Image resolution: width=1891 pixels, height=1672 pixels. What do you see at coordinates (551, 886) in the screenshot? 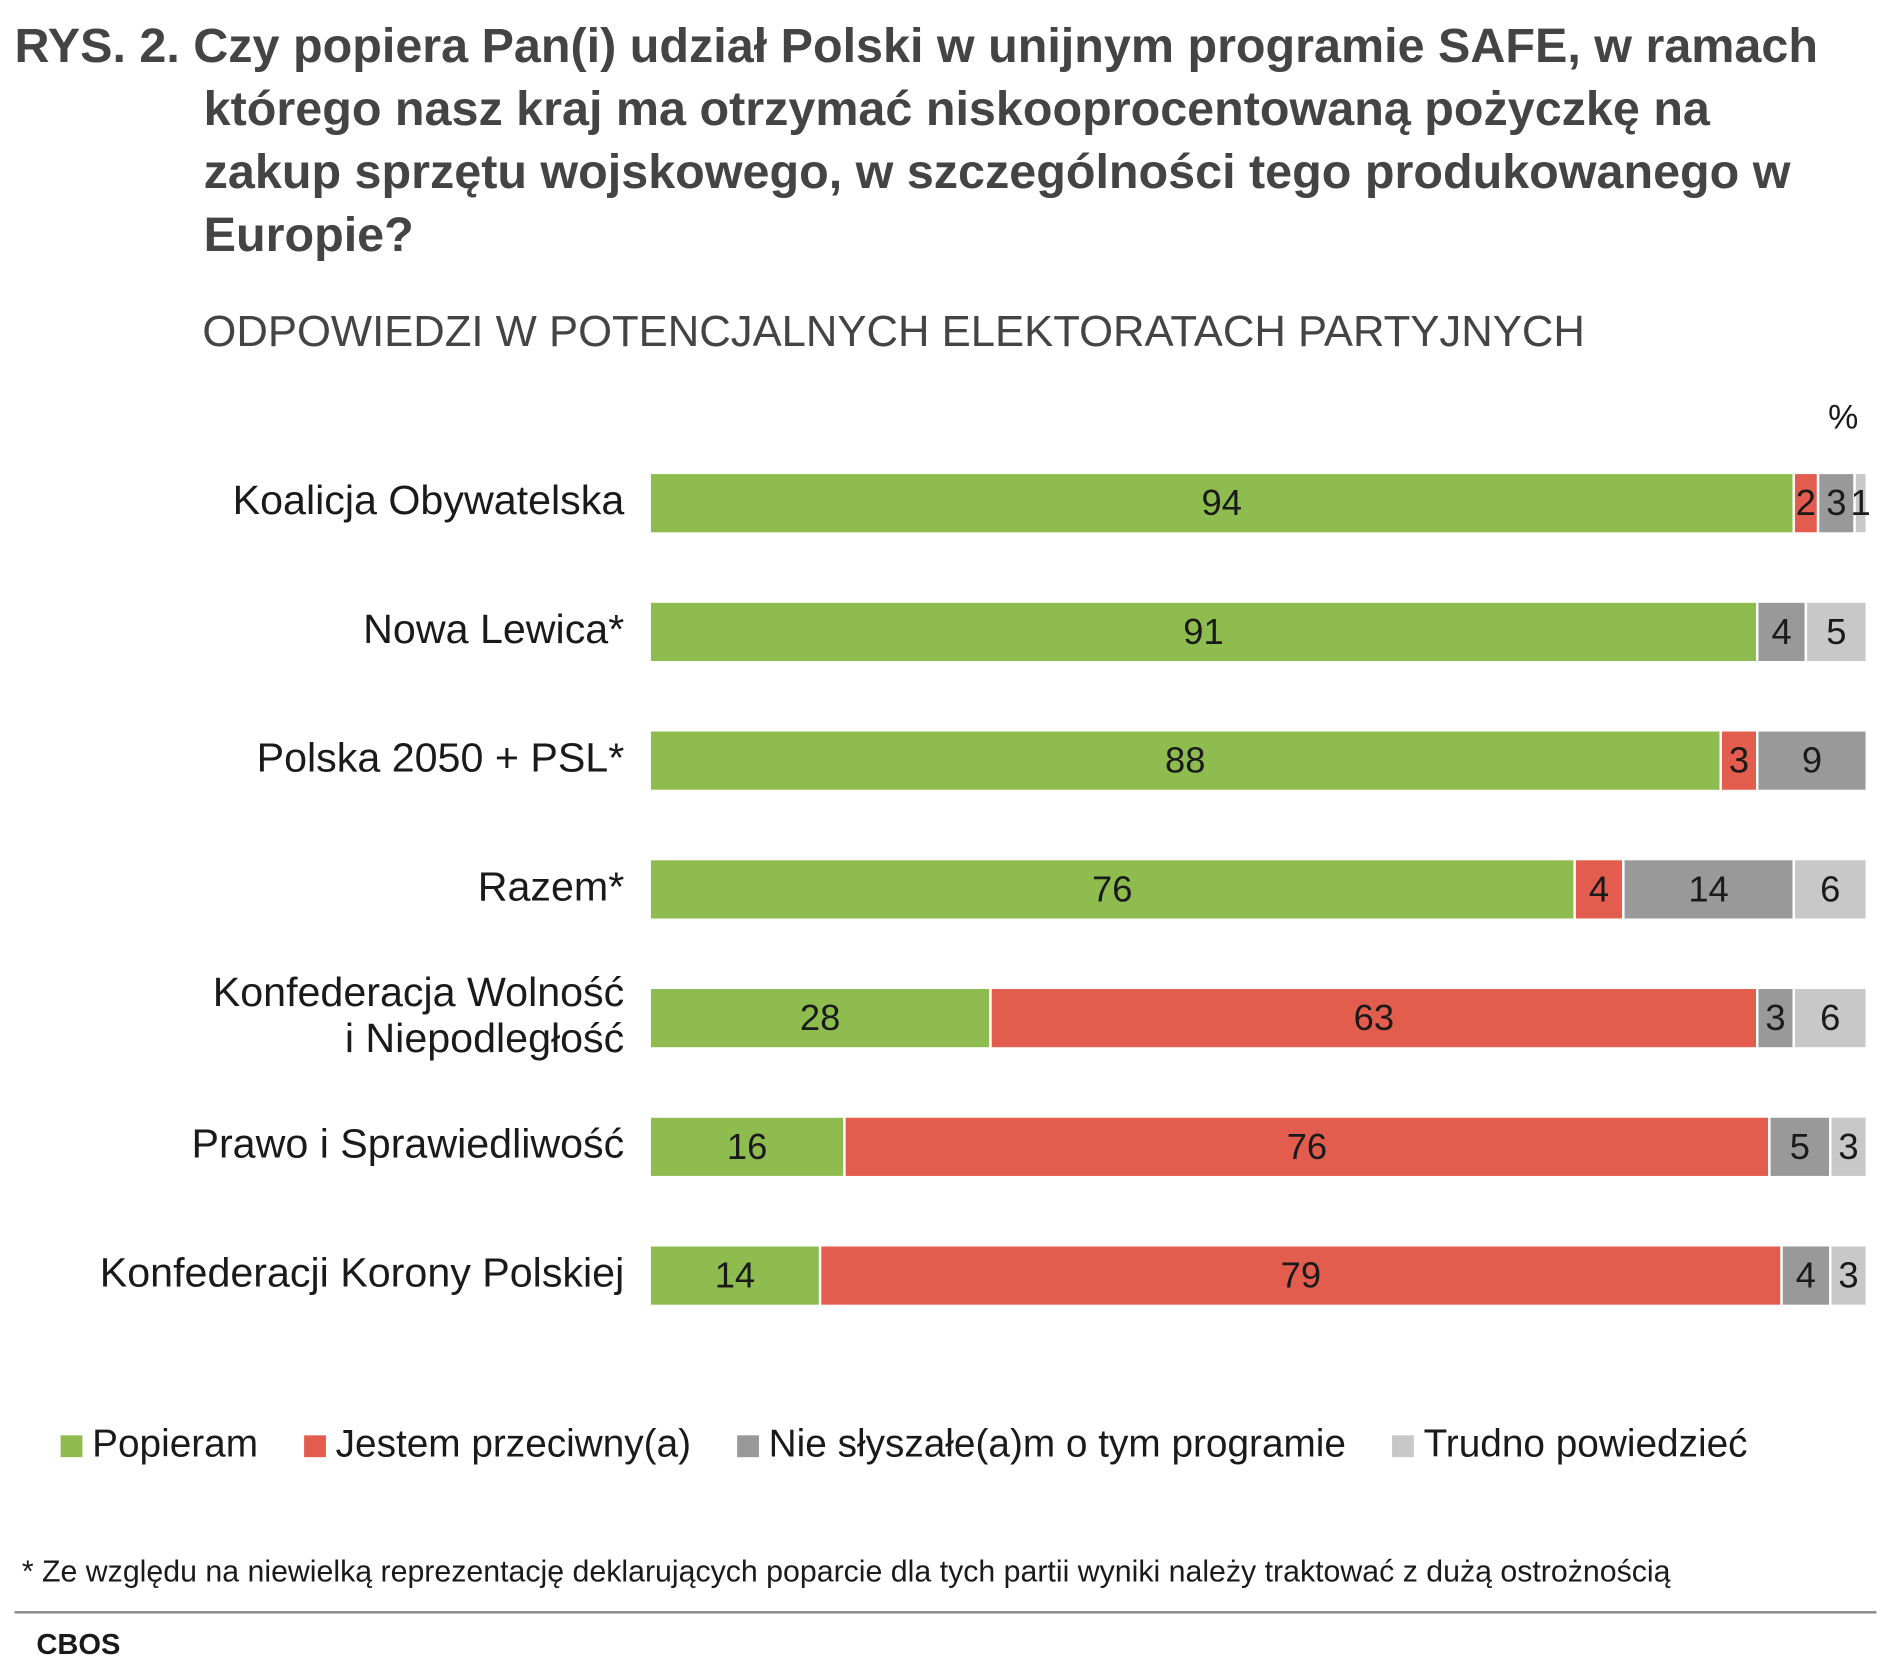
I see `category-label: Razem*` at bounding box center [551, 886].